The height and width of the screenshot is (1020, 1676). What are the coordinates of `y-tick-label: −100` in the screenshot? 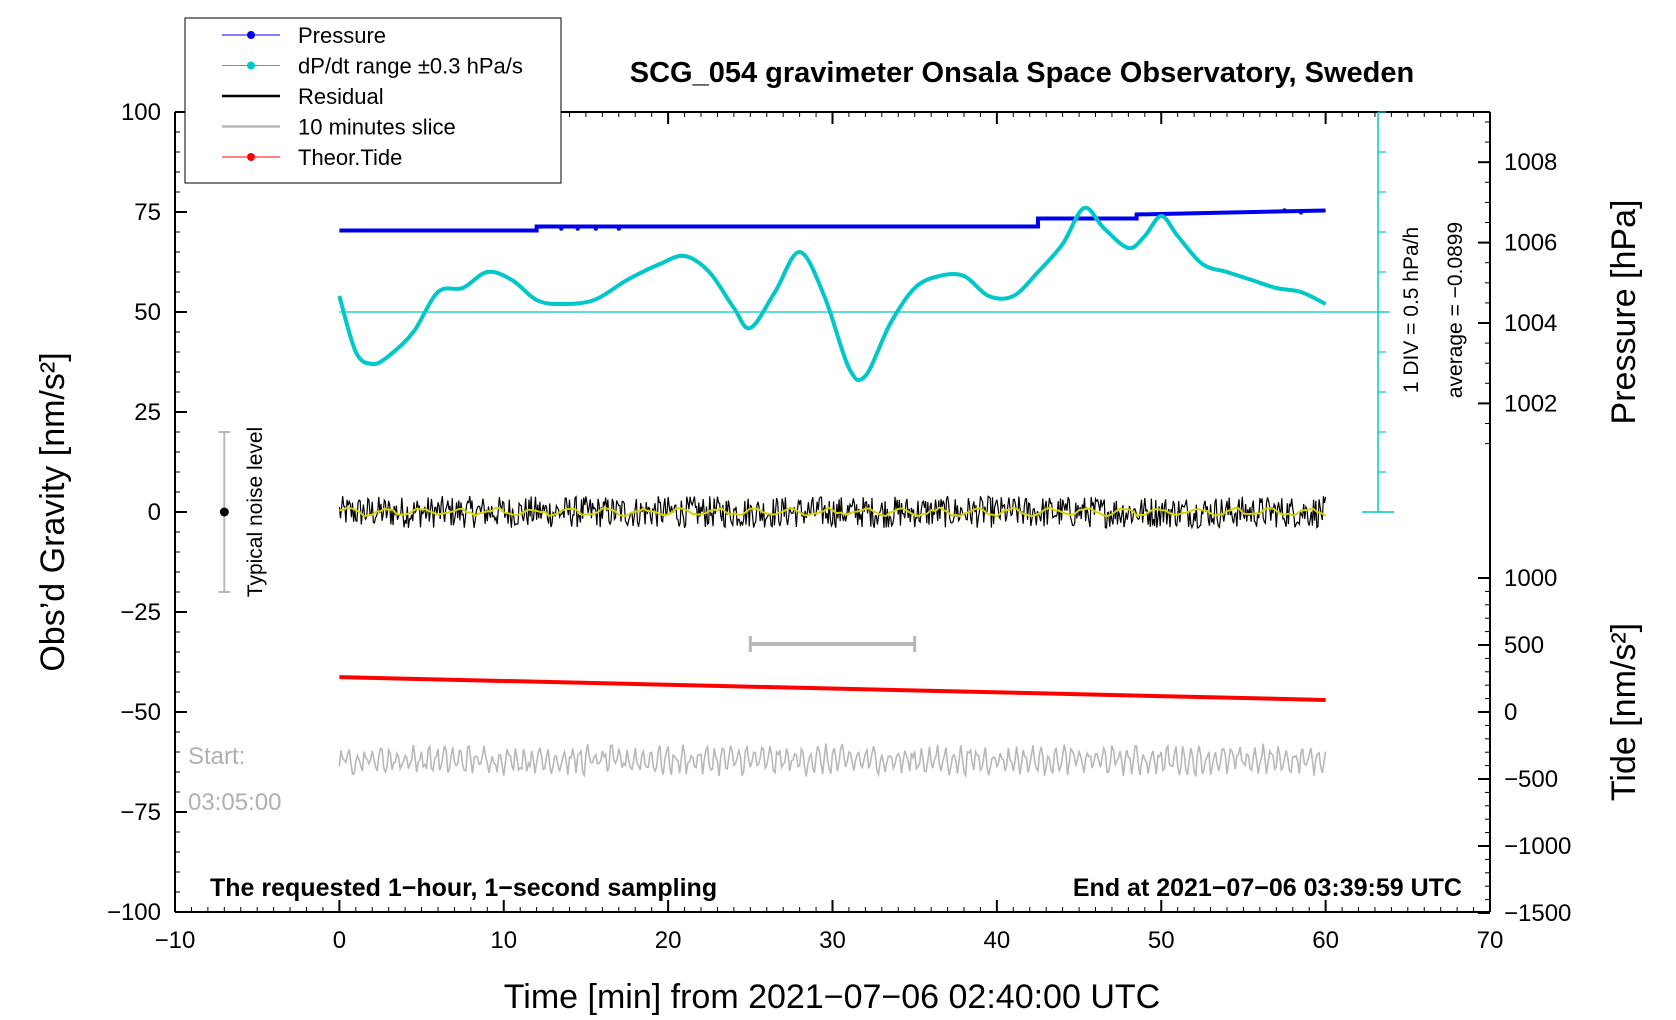 It's located at (134, 912).